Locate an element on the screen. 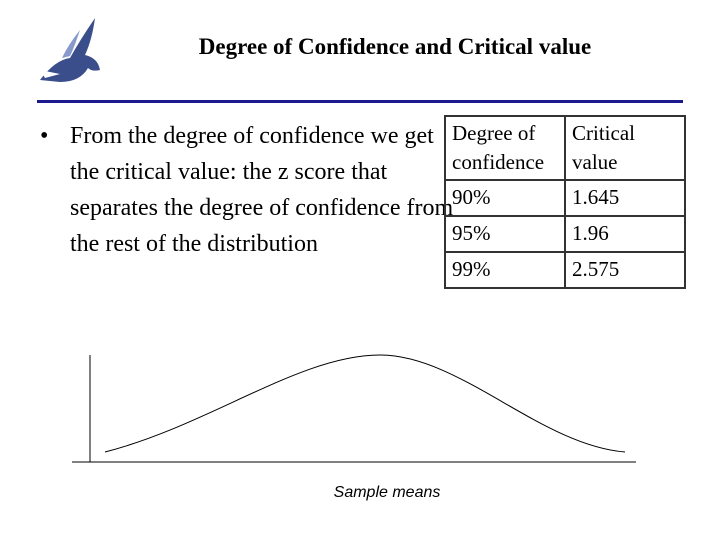 This screenshot has width=720, height=540. eagle-logo is located at coordinates (70, 50).